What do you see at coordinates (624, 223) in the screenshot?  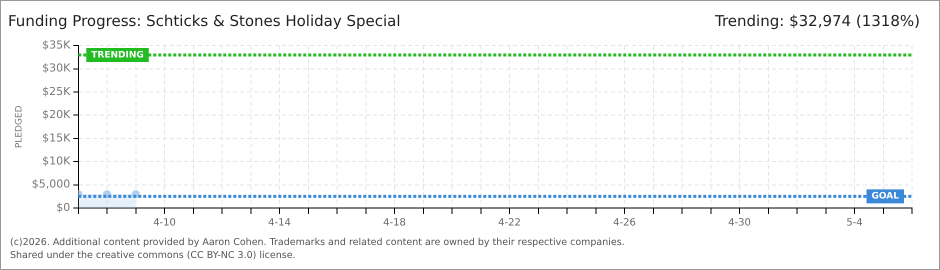 I see `x-tick-label: 4-26` at bounding box center [624, 223].